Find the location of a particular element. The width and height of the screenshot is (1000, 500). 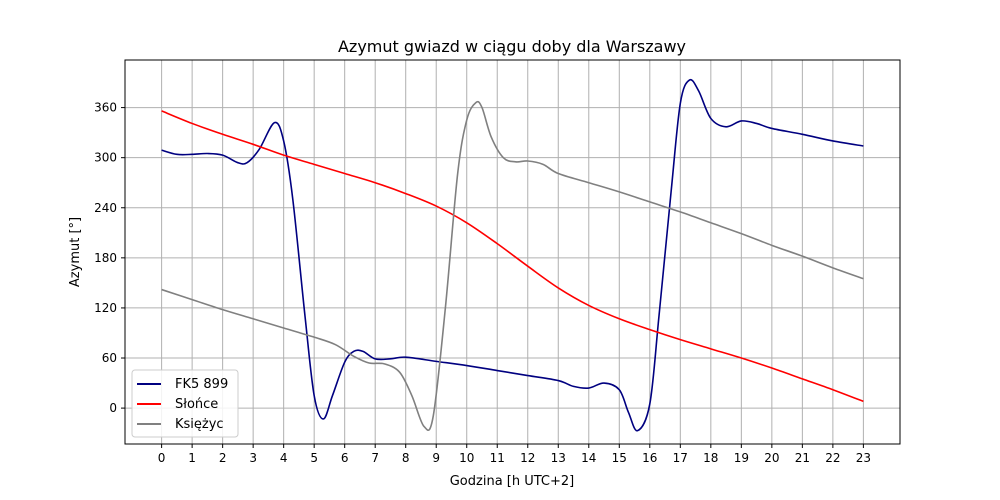

y-tick-label: 120 is located at coordinates (105, 308).